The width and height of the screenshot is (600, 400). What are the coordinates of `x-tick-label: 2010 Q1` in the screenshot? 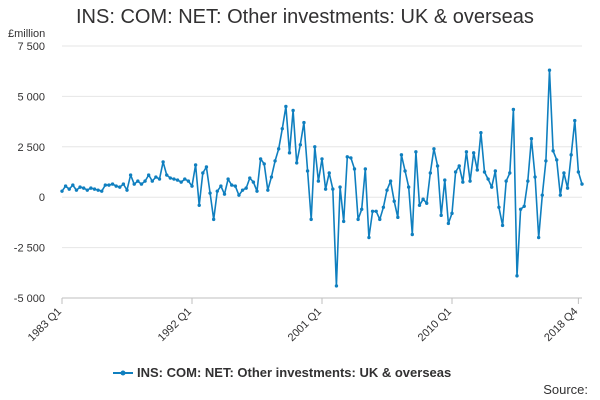 It's located at (435, 325).